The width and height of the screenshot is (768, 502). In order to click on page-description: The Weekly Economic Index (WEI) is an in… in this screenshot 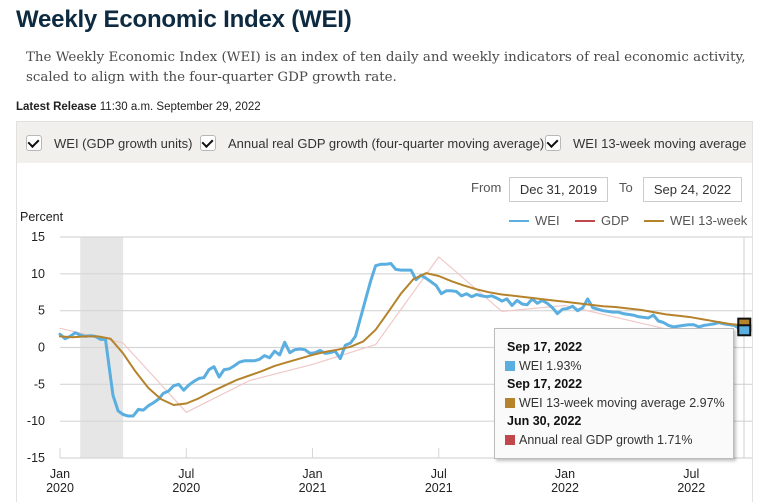, I will do `click(386, 67)`.